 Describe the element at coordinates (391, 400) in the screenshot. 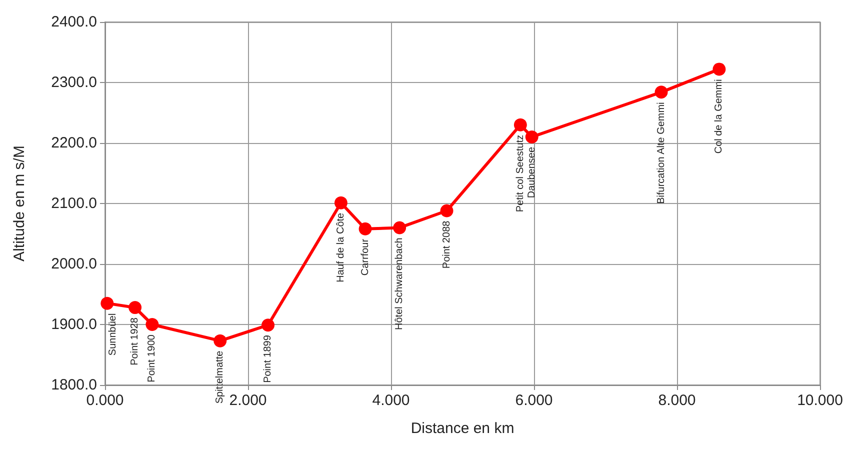

I see `x-tick-label: 4.000` at that location.